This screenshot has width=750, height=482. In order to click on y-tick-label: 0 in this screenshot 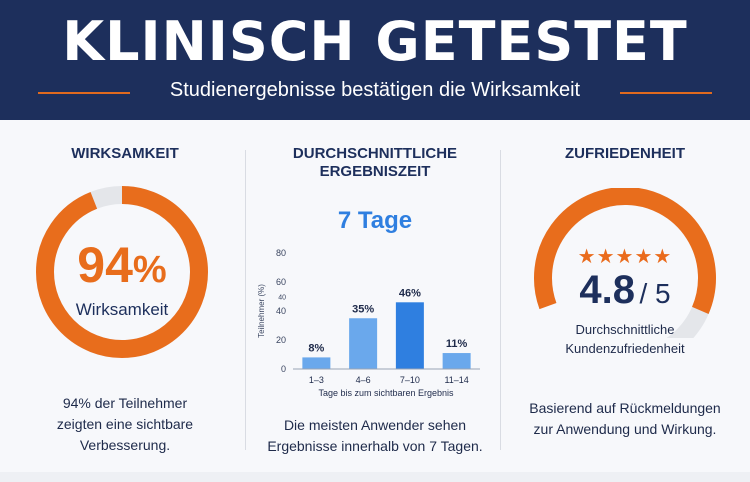, I will do `click(283, 369)`.